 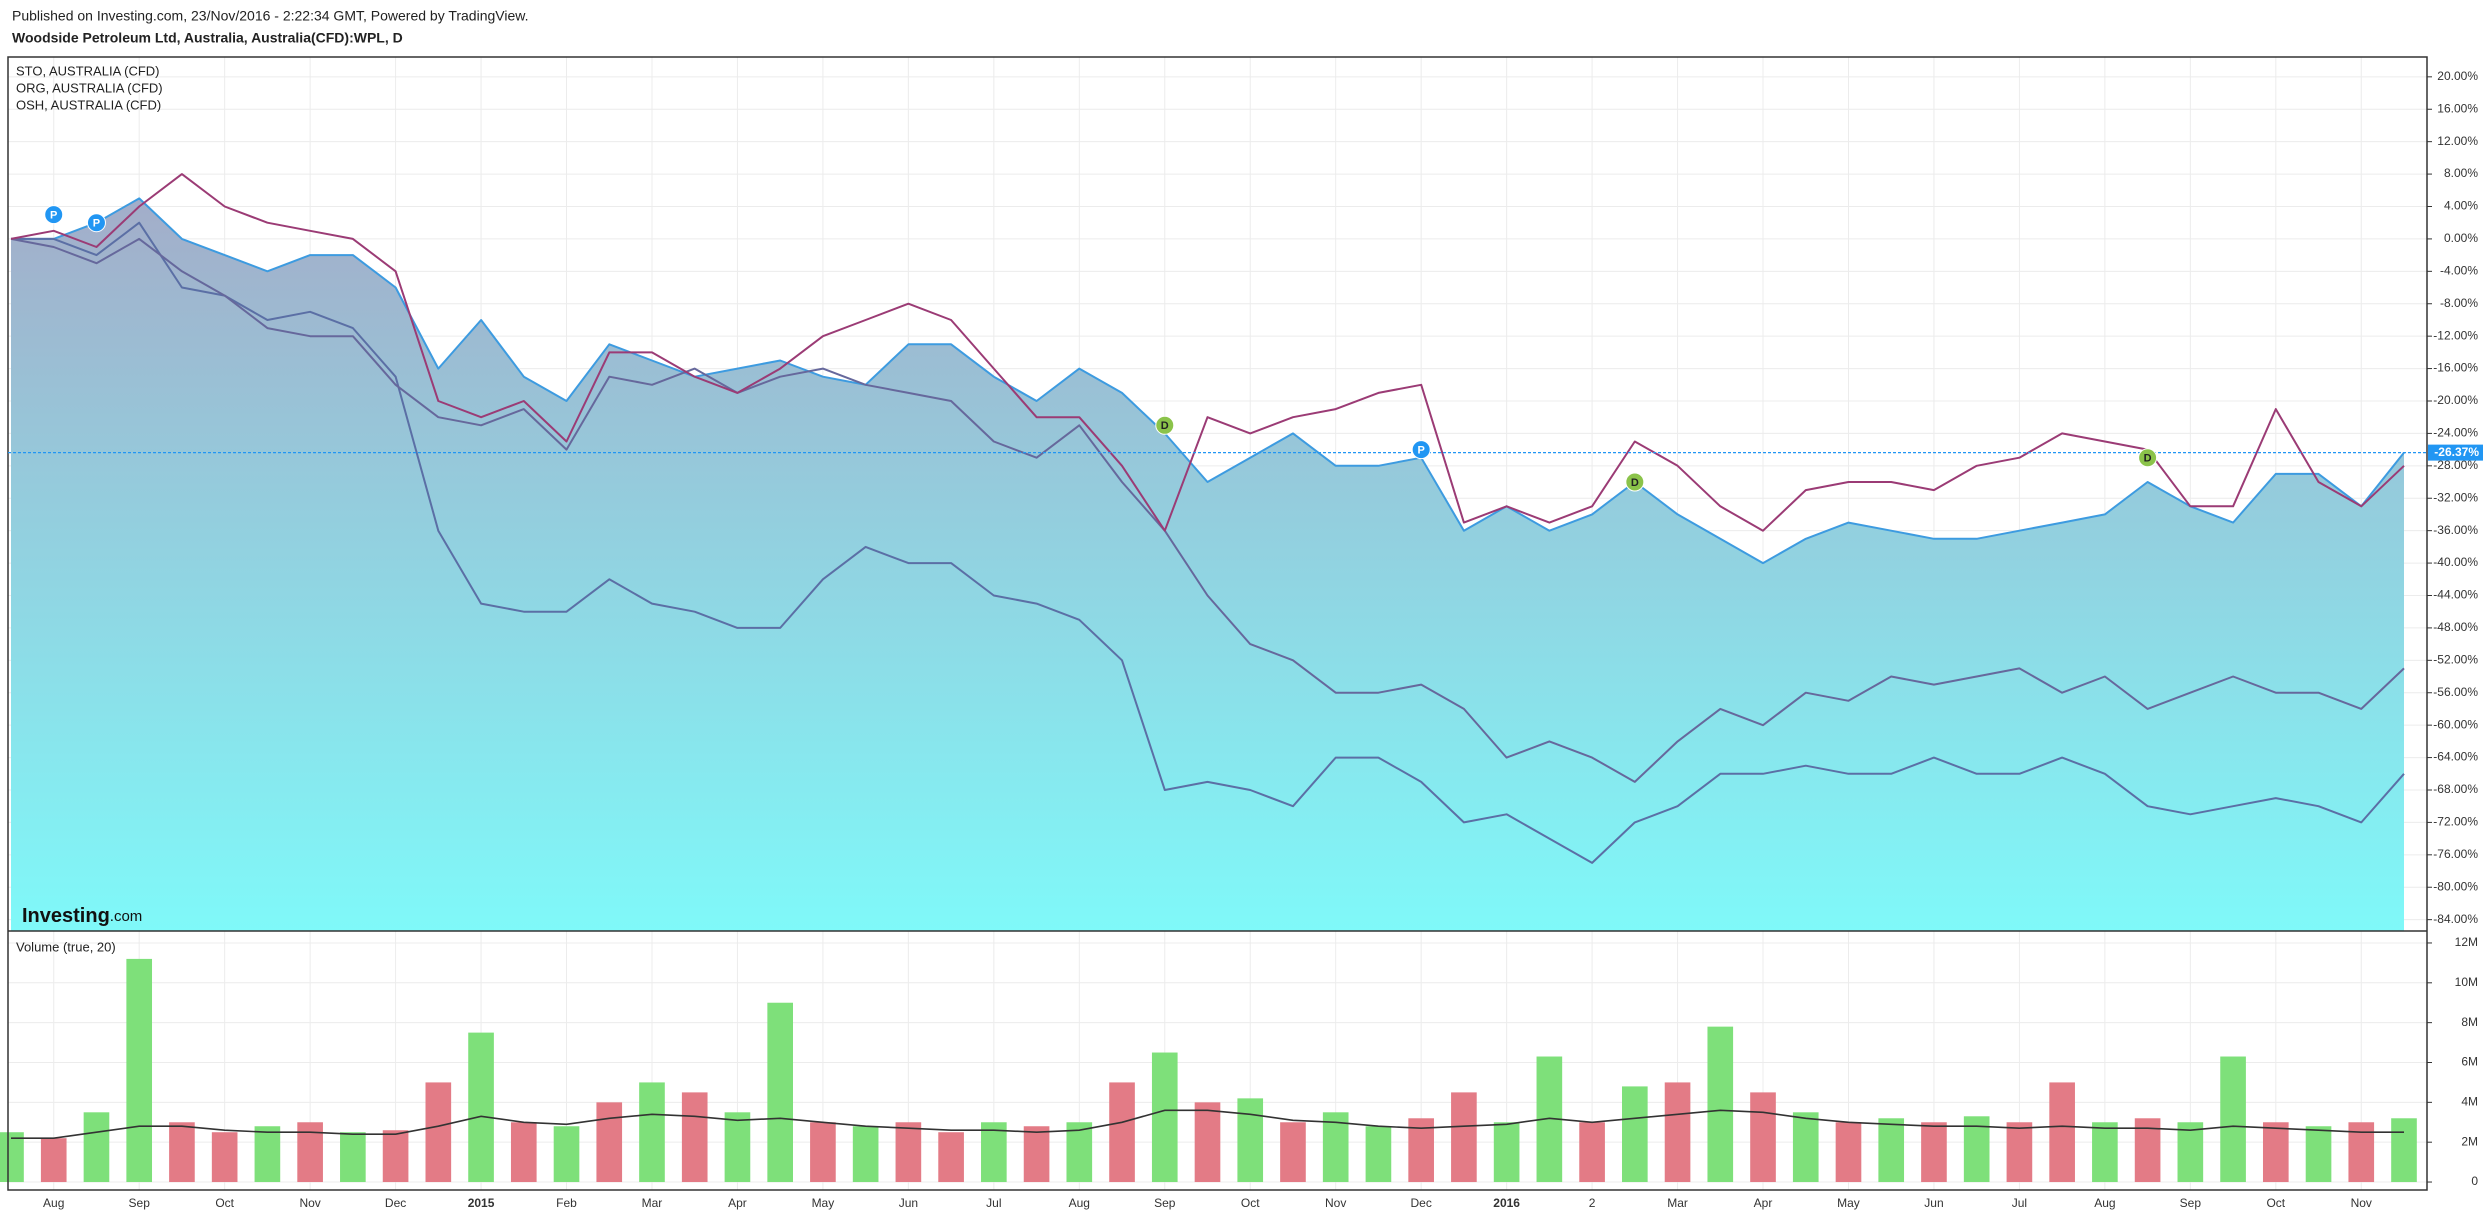 What do you see at coordinates (82, 916) in the screenshot?
I see `logo: Investing.com` at bounding box center [82, 916].